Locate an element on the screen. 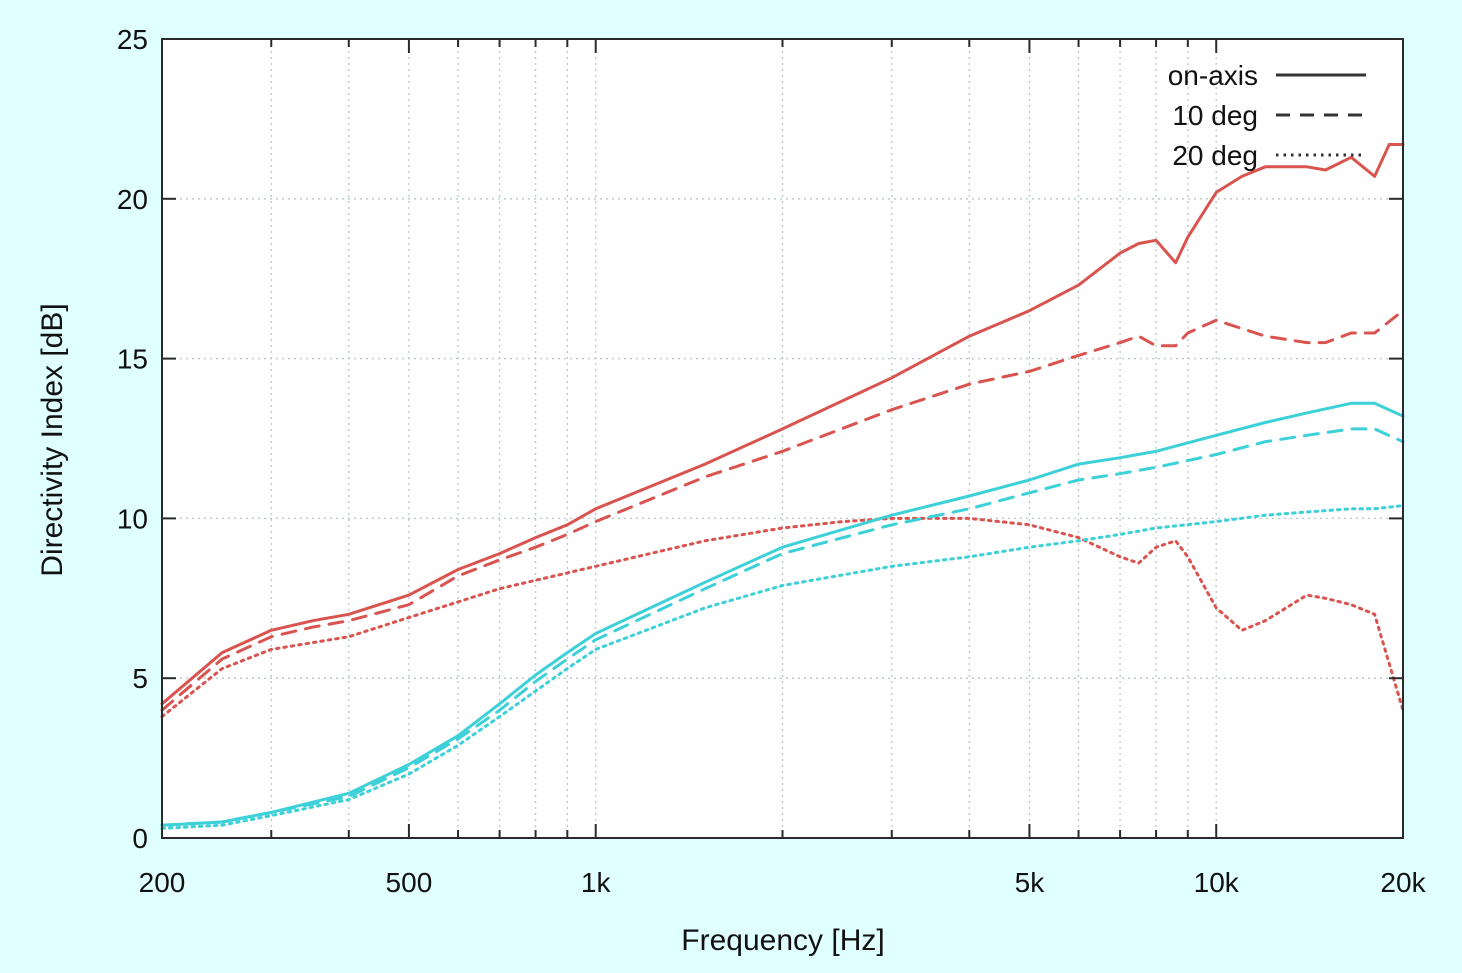 This screenshot has height=973, width=1462. legend-label: 10 deg is located at coordinates (1215, 115).